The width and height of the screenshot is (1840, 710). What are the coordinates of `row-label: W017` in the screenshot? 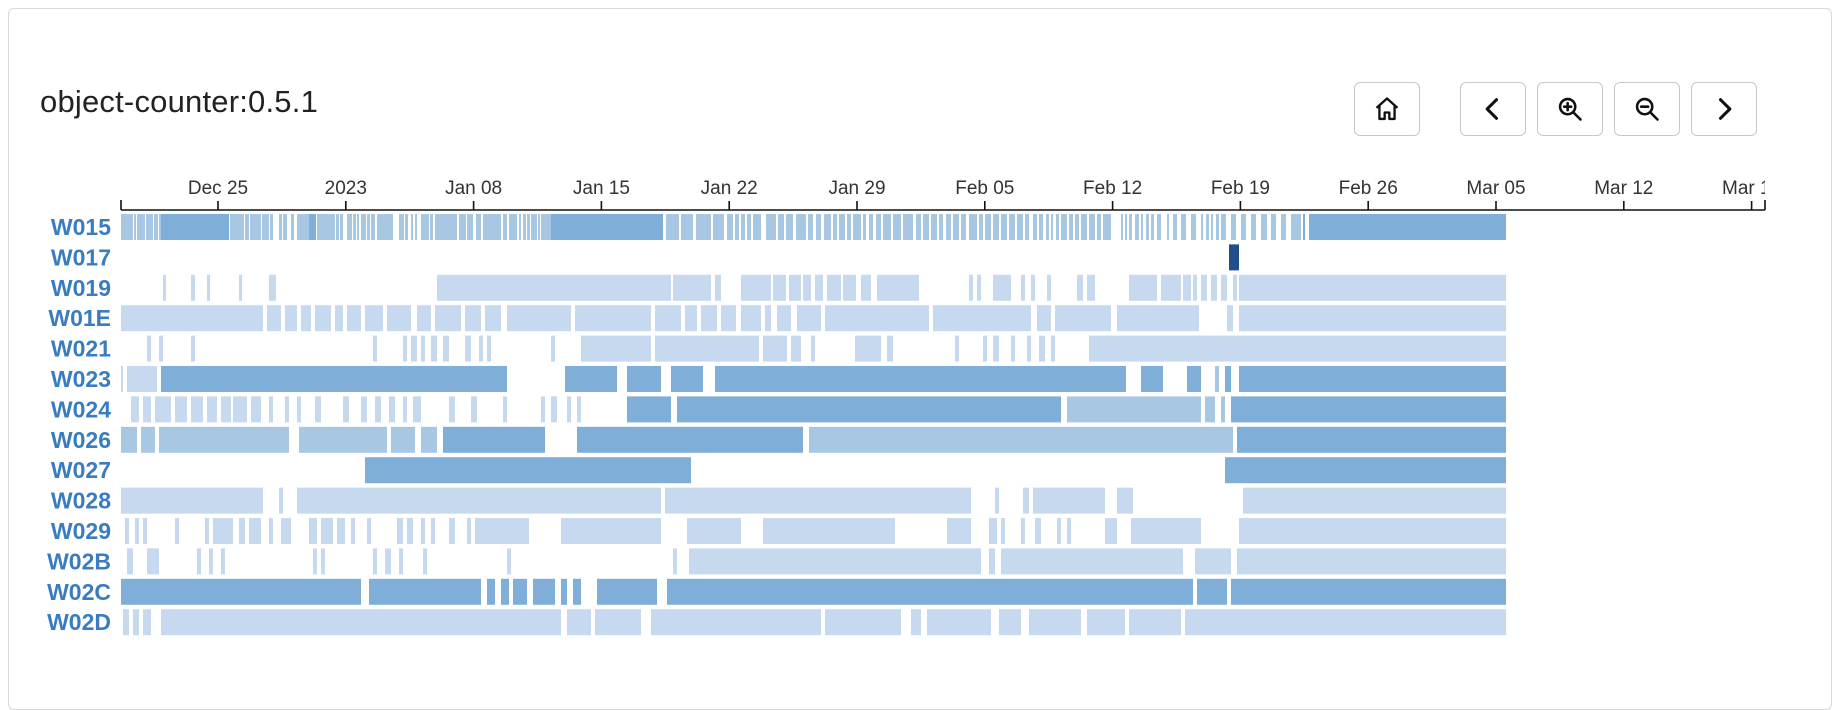 It's located at (81, 257).